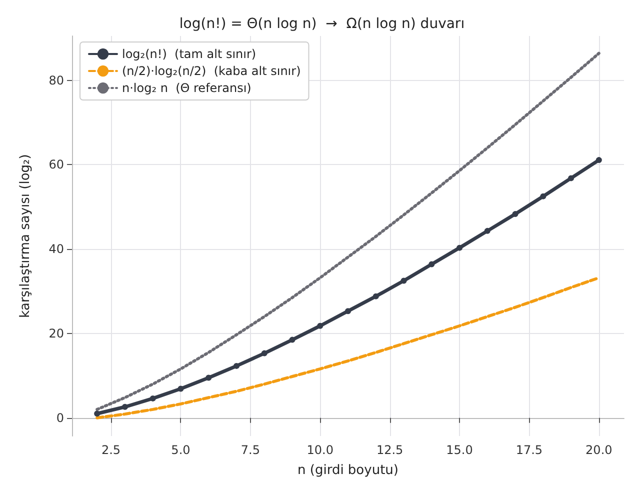 The width and height of the screenshot is (644, 500). Describe the element at coordinates (56, 80) in the screenshot. I see `y-tick-label: 80` at that location.